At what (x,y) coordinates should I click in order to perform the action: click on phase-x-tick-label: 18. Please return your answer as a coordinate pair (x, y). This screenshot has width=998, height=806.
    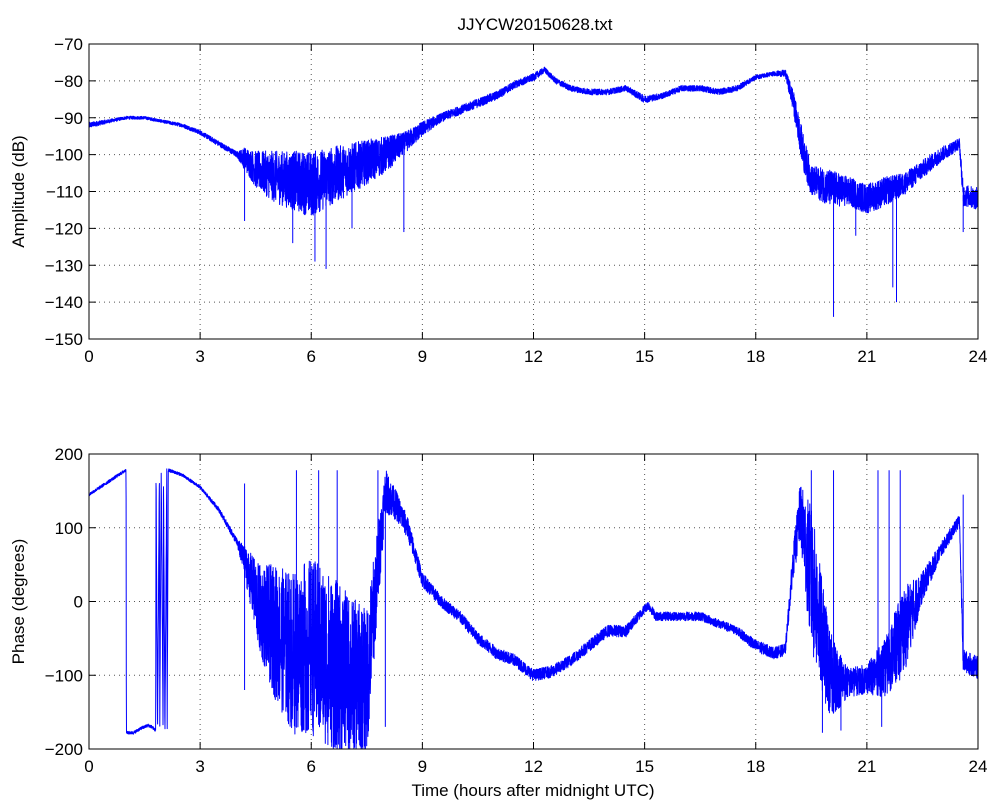
    Looking at the image, I should click on (755, 766).